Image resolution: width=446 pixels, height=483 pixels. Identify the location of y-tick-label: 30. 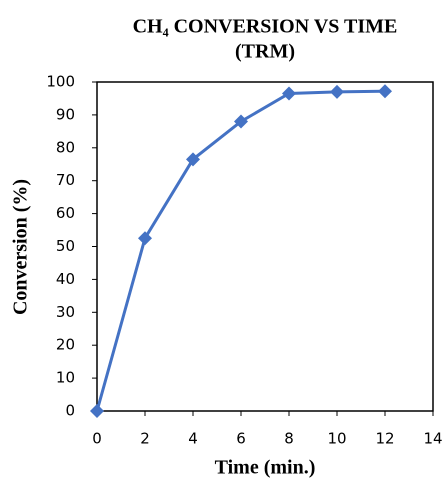
(65, 312).